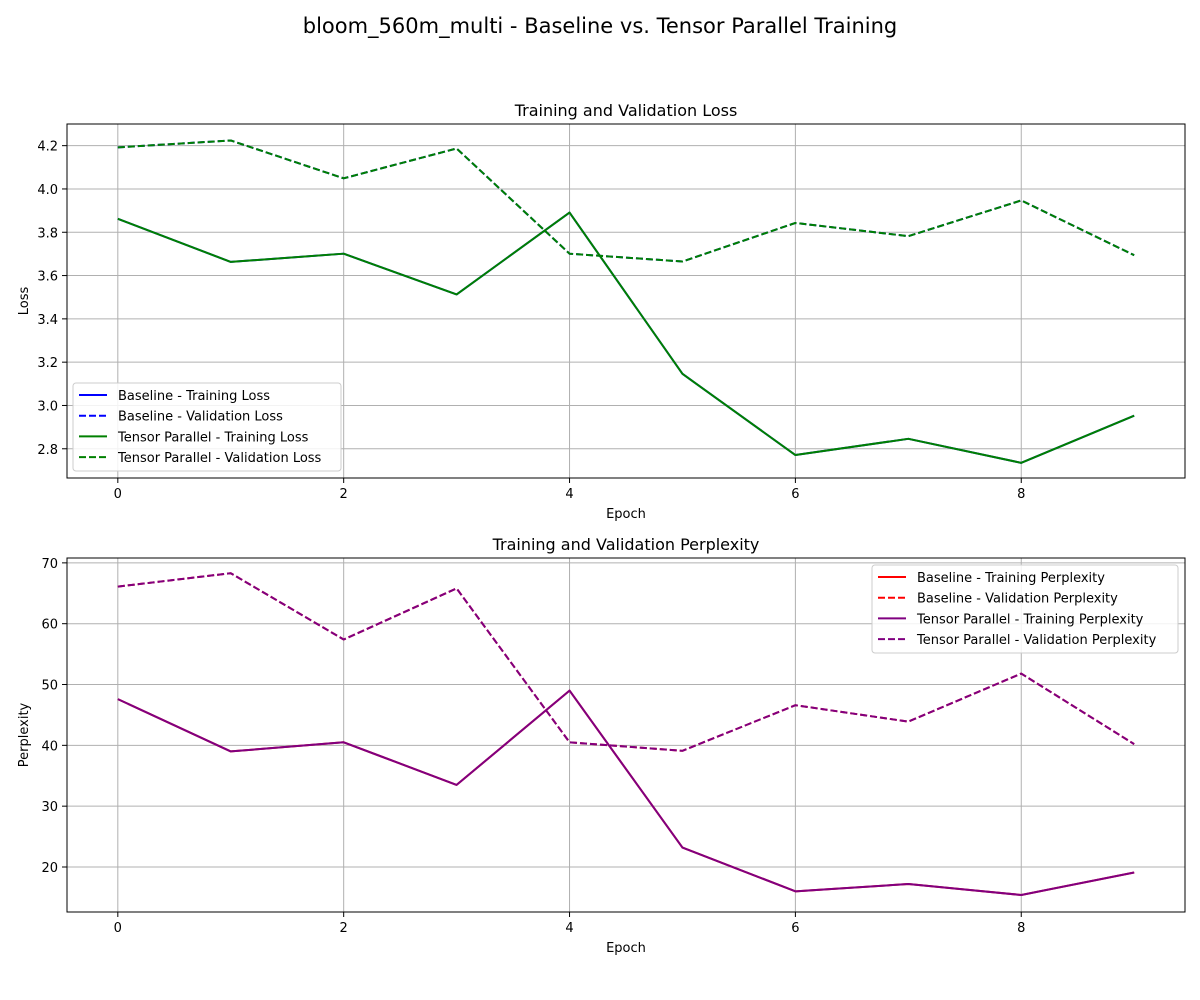 The image size is (1200, 1000). What do you see at coordinates (24, 734) in the screenshot?
I see `y-axis-label: Perplexity` at bounding box center [24, 734].